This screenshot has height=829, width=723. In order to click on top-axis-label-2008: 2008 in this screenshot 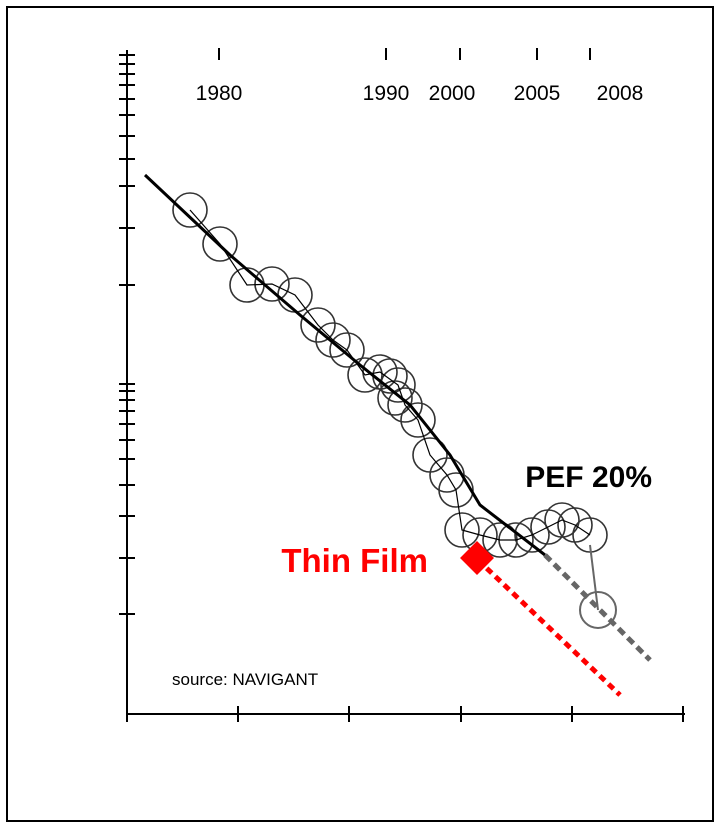, I will do `click(620, 93)`.